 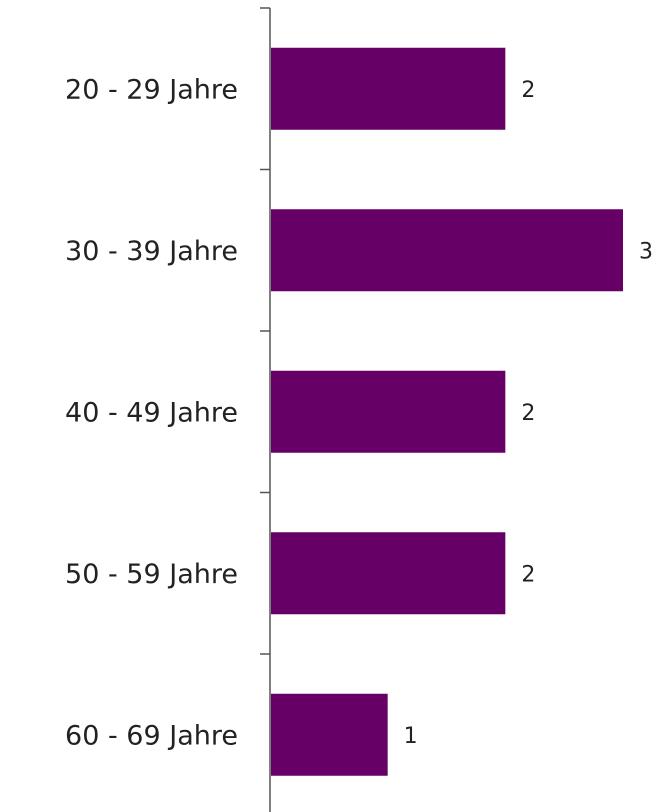 What do you see at coordinates (151, 735) in the screenshot?
I see `category-label: 60 - 69 Jahre` at bounding box center [151, 735].